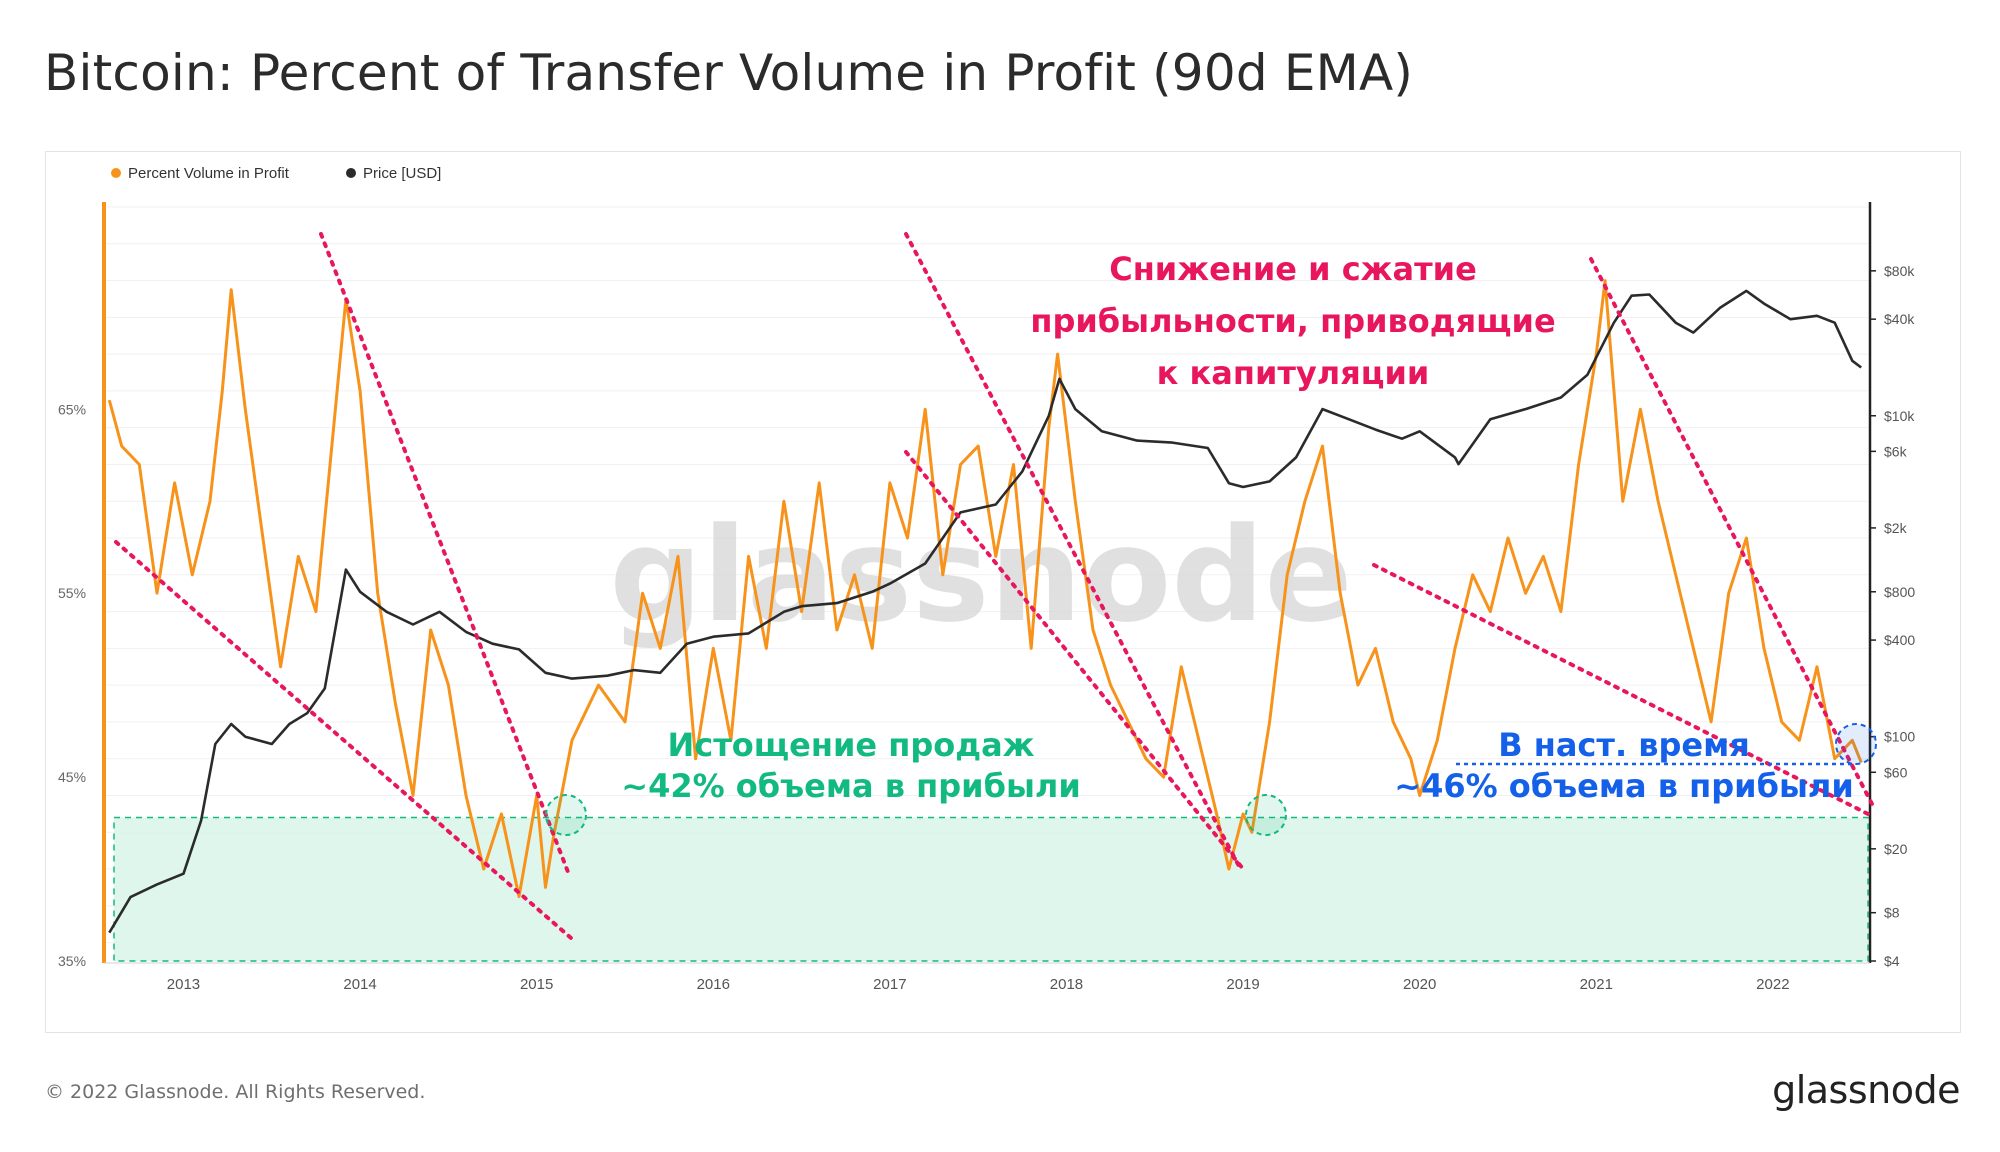 The height and width of the screenshot is (1152, 2000). I want to click on glassnode-logo: glassnode, so click(1866, 1090).